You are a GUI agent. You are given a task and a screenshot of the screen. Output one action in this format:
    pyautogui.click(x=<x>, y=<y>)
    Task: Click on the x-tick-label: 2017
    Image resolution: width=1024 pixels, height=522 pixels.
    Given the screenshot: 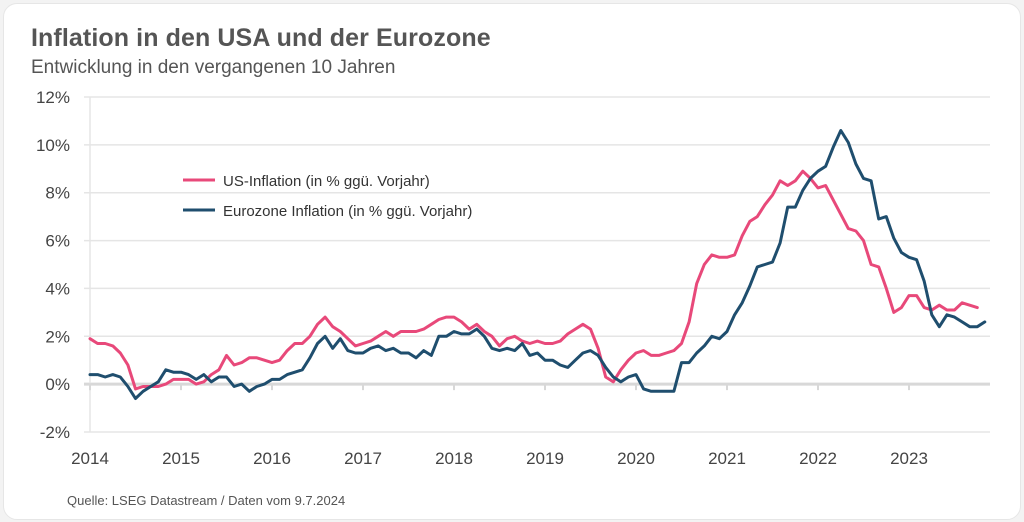 What is the action you would take?
    pyautogui.click(x=363, y=458)
    